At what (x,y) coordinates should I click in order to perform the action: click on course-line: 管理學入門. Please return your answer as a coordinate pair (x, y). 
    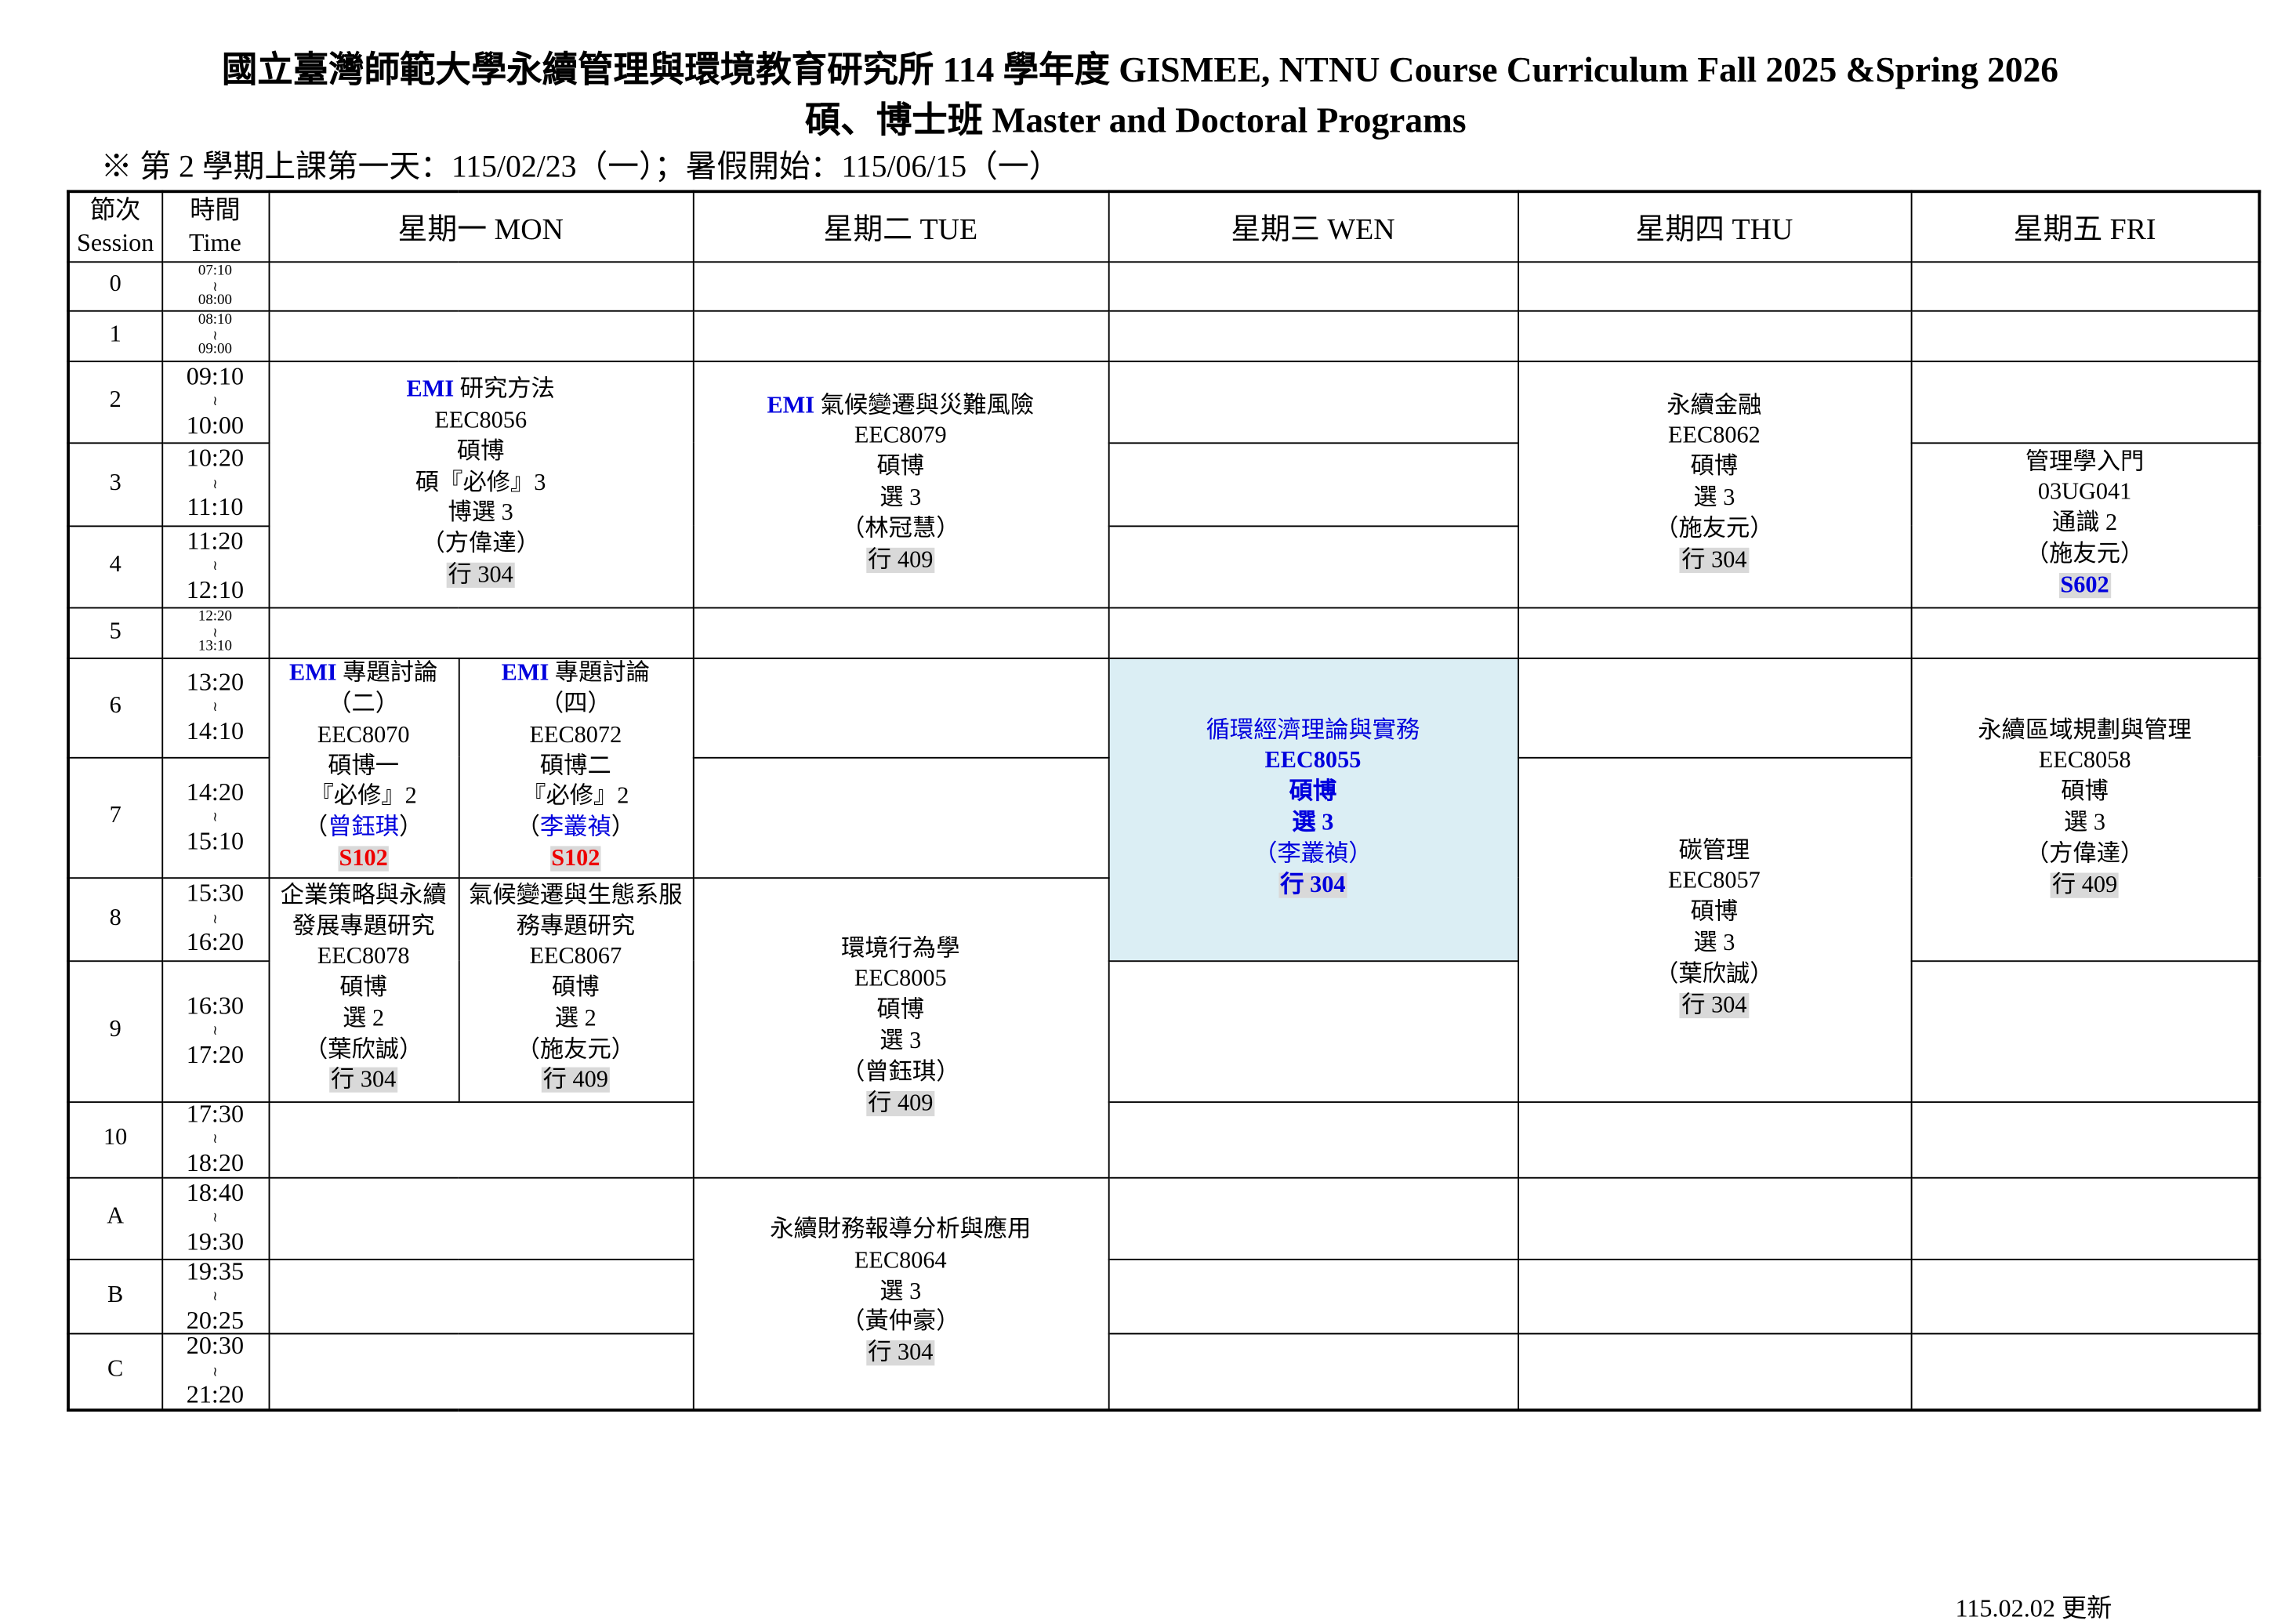
    Looking at the image, I should click on (2085, 463).